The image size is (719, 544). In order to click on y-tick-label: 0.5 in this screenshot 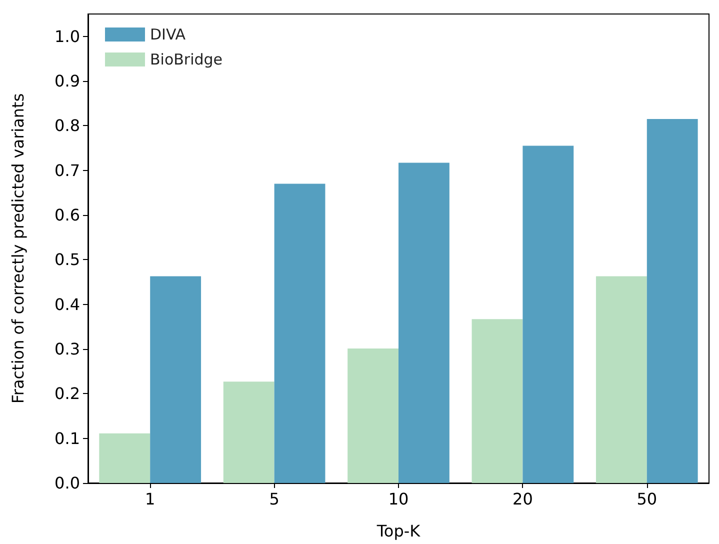, I will do `click(67, 260)`.